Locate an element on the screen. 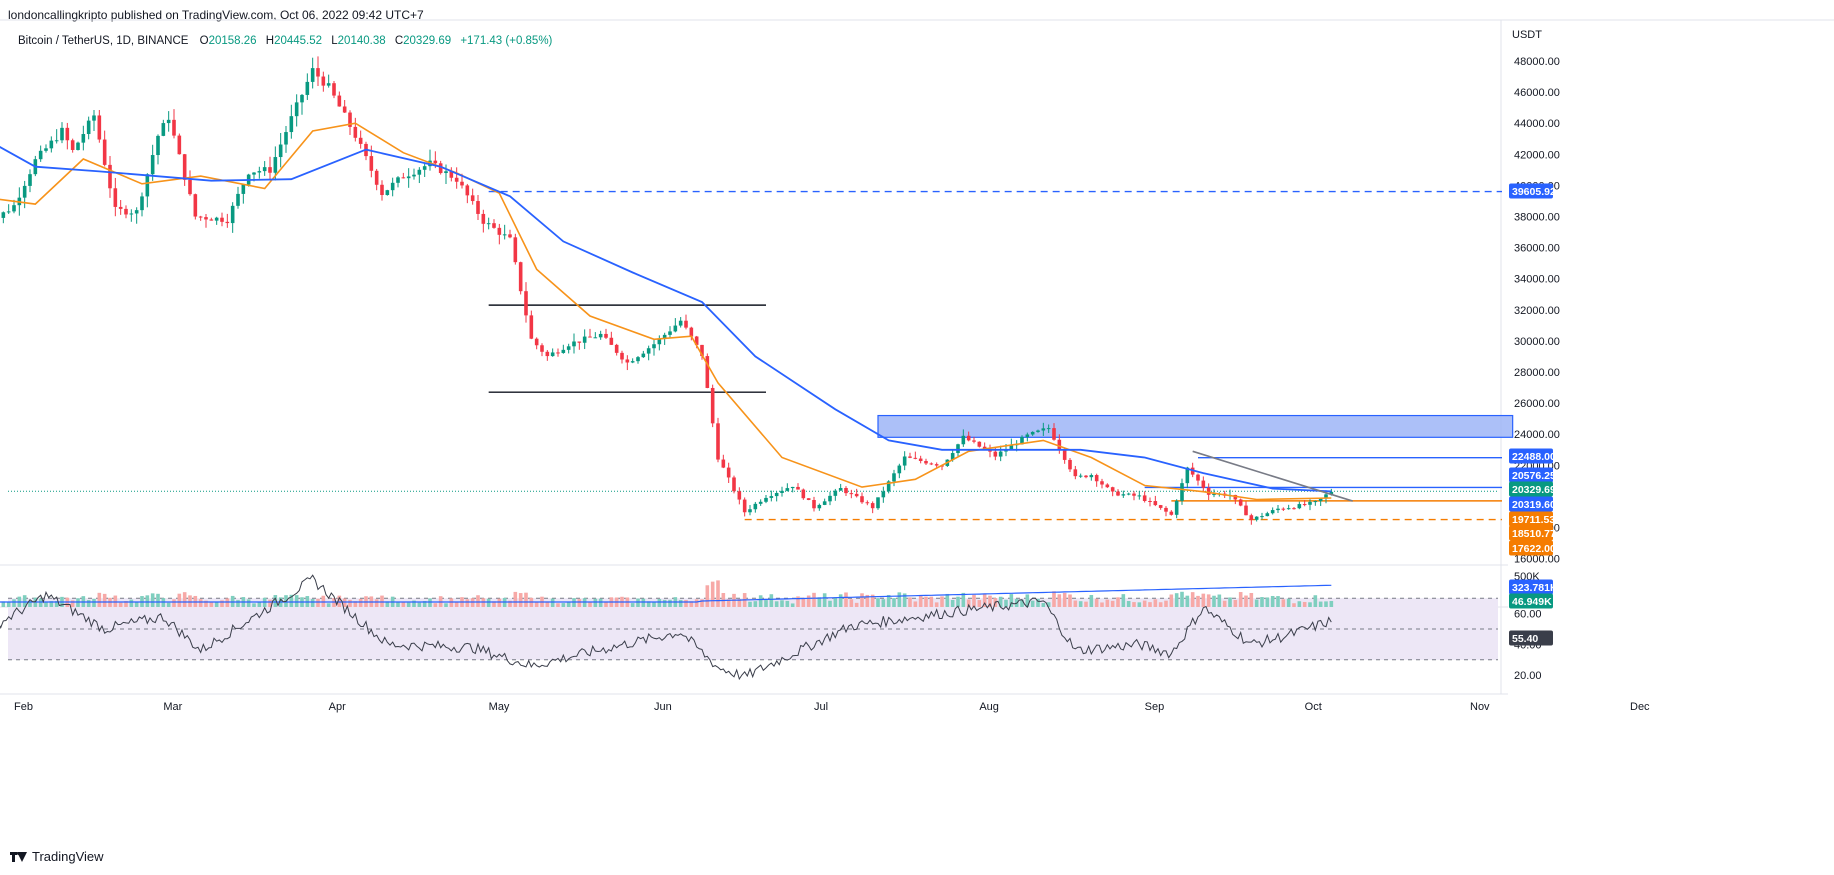  month-label: Aug is located at coordinates (989, 707).